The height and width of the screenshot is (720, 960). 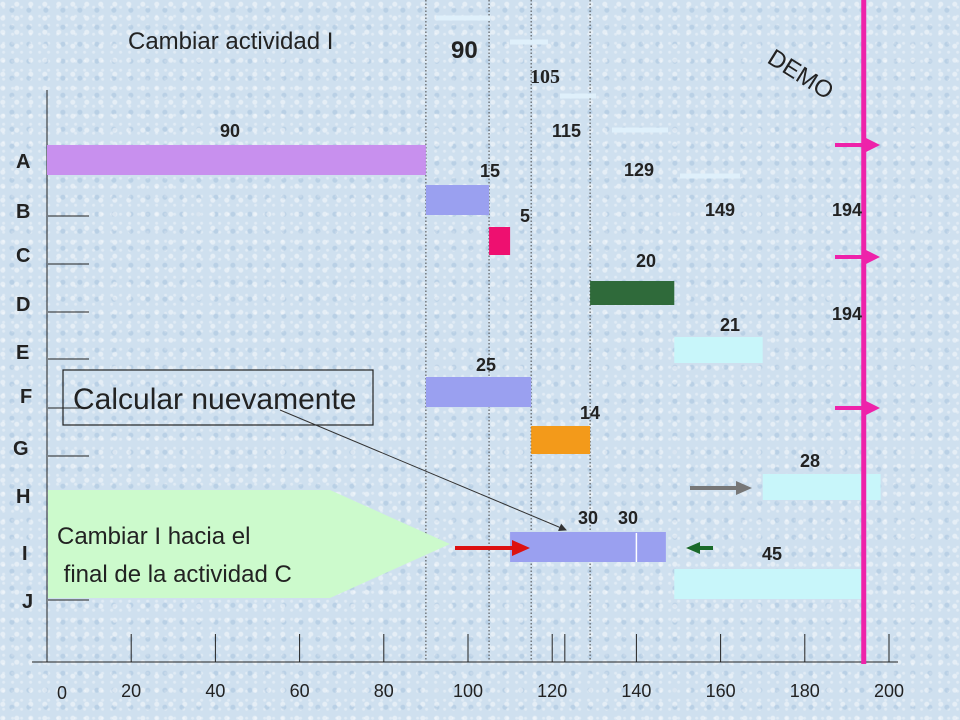 I want to click on bar-A, so click(x=236, y=160).